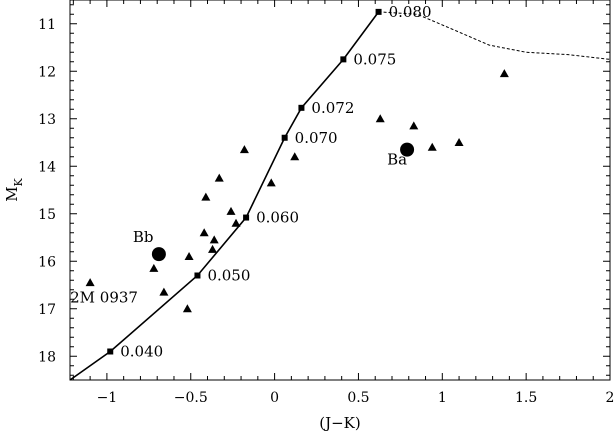 The height and width of the screenshot is (435, 616). I want to click on x-tick-label: 1.5, so click(526, 398).